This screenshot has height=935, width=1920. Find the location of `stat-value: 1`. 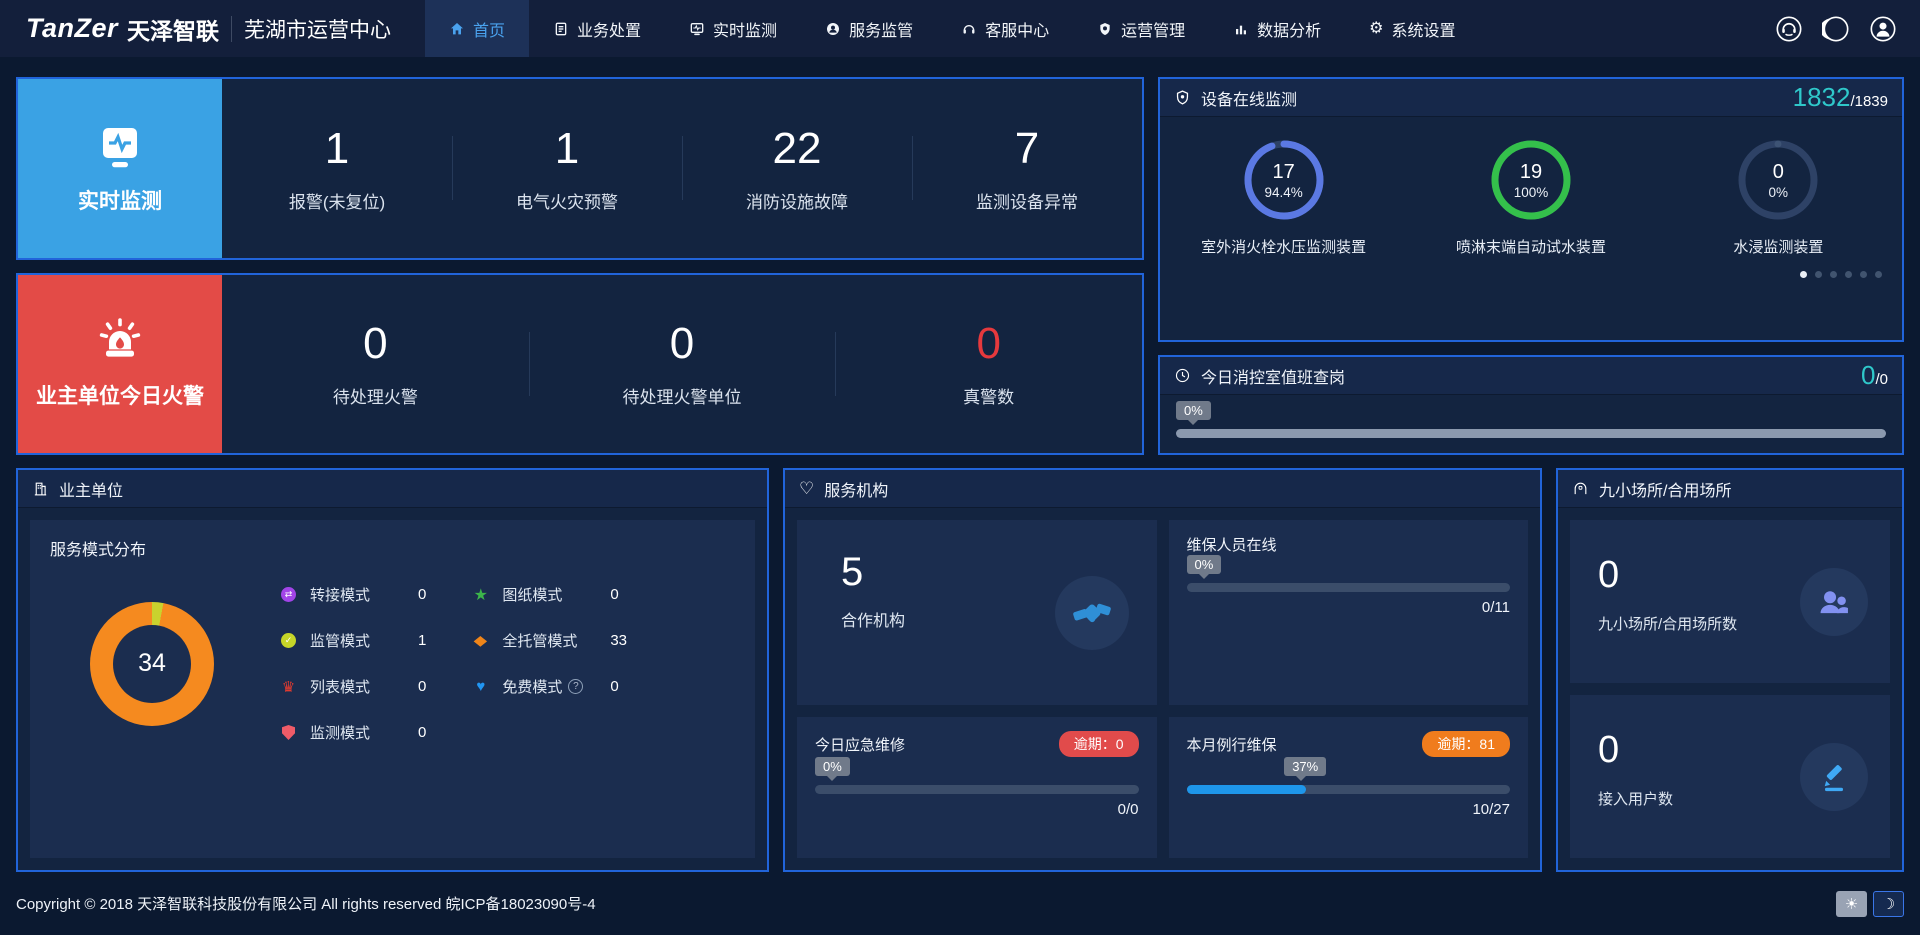

stat-value: 1 is located at coordinates (567, 148).